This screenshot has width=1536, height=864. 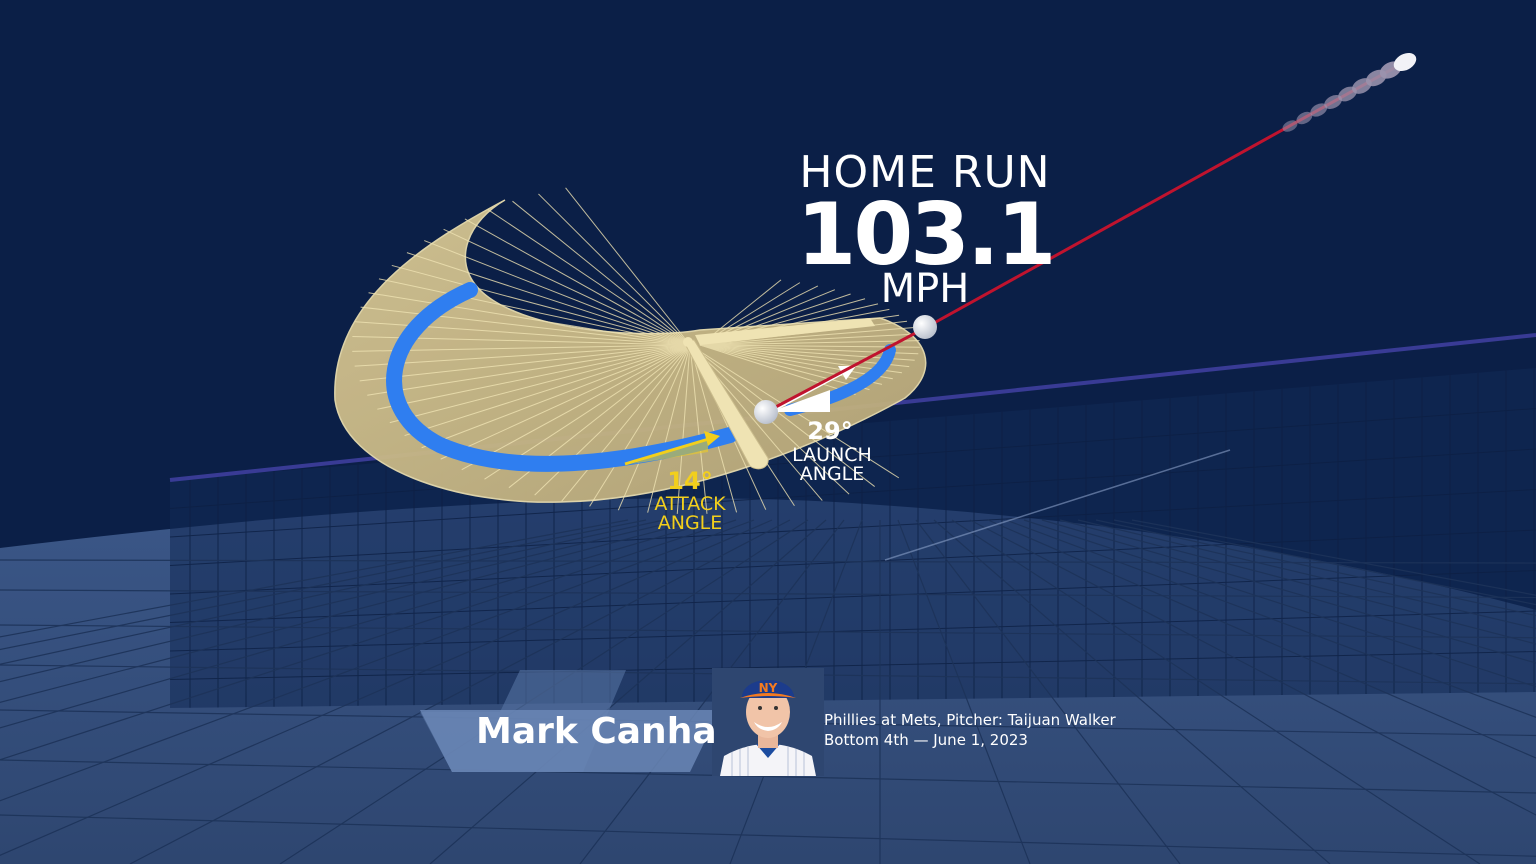 I want to click on launch-angle-value: 29°, so click(x=830, y=431).